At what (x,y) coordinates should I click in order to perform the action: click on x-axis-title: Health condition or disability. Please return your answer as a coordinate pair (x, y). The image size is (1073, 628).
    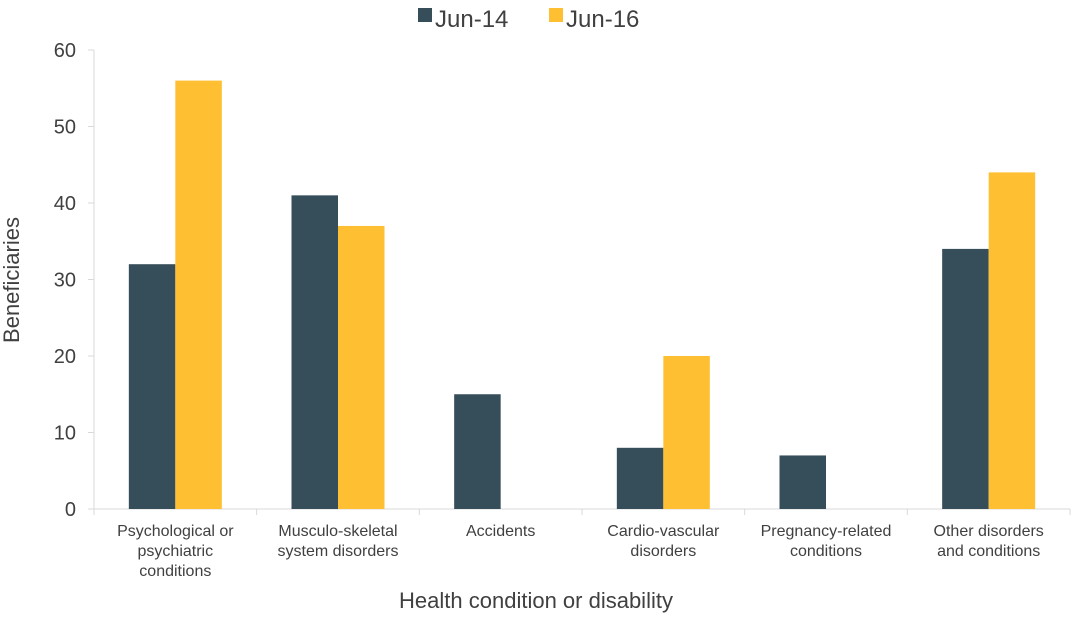
    Looking at the image, I should click on (536, 600).